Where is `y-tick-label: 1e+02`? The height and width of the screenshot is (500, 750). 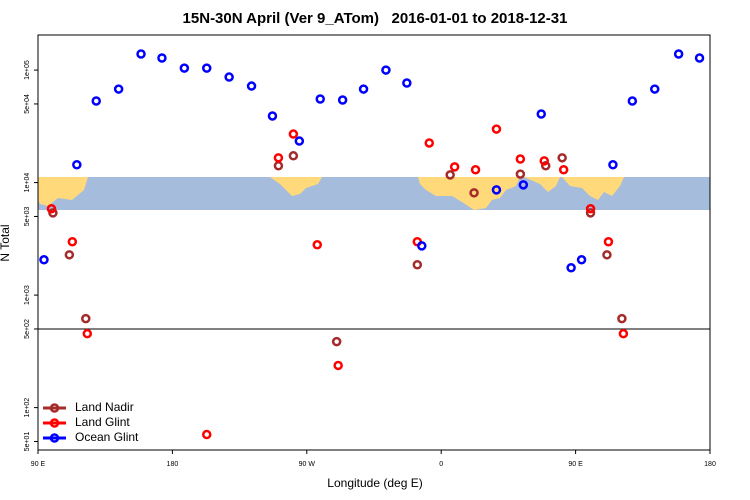
y-tick-label: 1e+02 is located at coordinates (27, 408).